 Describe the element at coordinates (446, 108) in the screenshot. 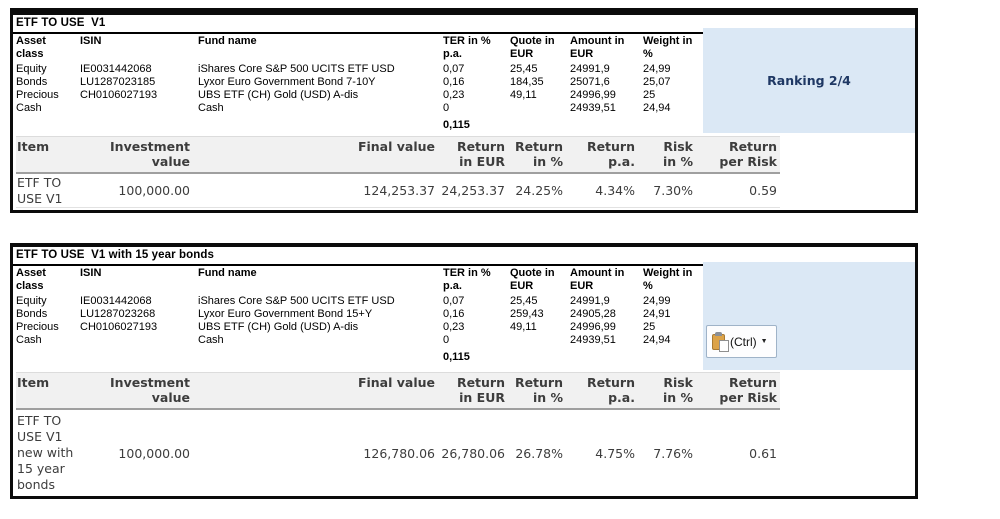

I see `cell-ter: 0` at that location.